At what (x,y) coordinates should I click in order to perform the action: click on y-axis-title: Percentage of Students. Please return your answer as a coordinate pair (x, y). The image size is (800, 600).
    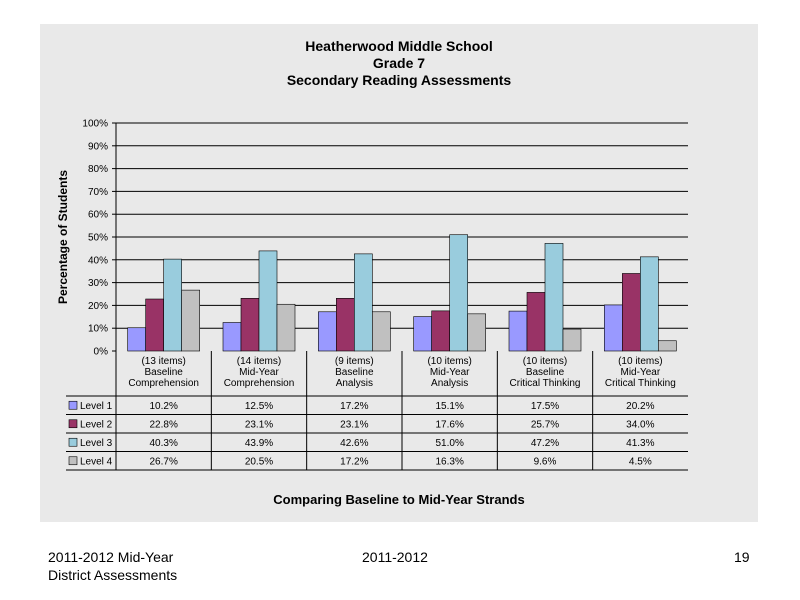
    Looking at the image, I should click on (63, 237).